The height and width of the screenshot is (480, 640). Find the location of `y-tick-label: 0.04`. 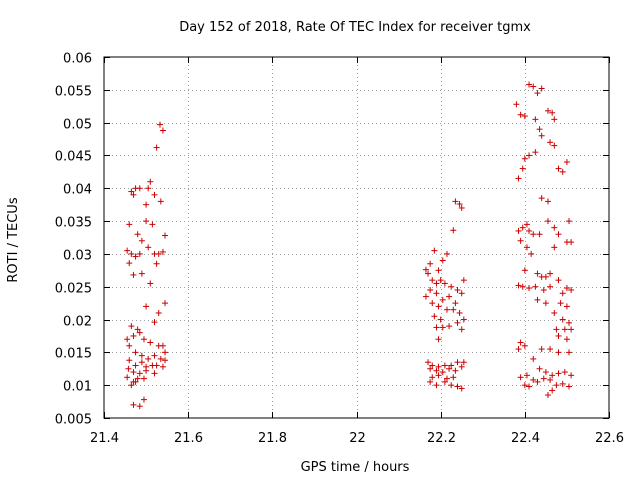

y-tick-label: 0.04 is located at coordinates (77, 190).